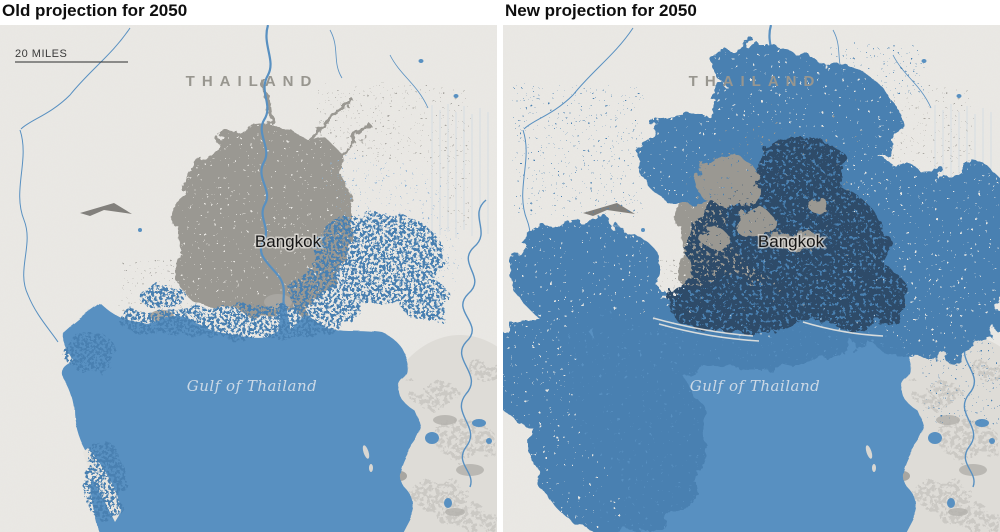  I want to click on flood-dark-new, so click(788, 235).